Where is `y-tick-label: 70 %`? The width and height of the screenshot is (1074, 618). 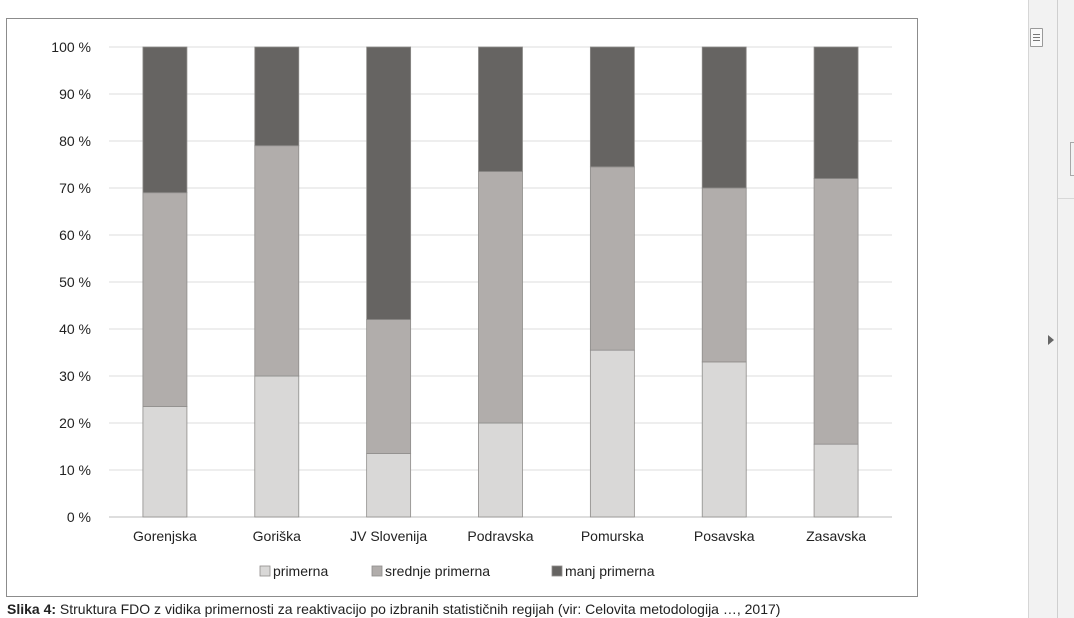
y-tick-label: 70 % is located at coordinates (75, 188).